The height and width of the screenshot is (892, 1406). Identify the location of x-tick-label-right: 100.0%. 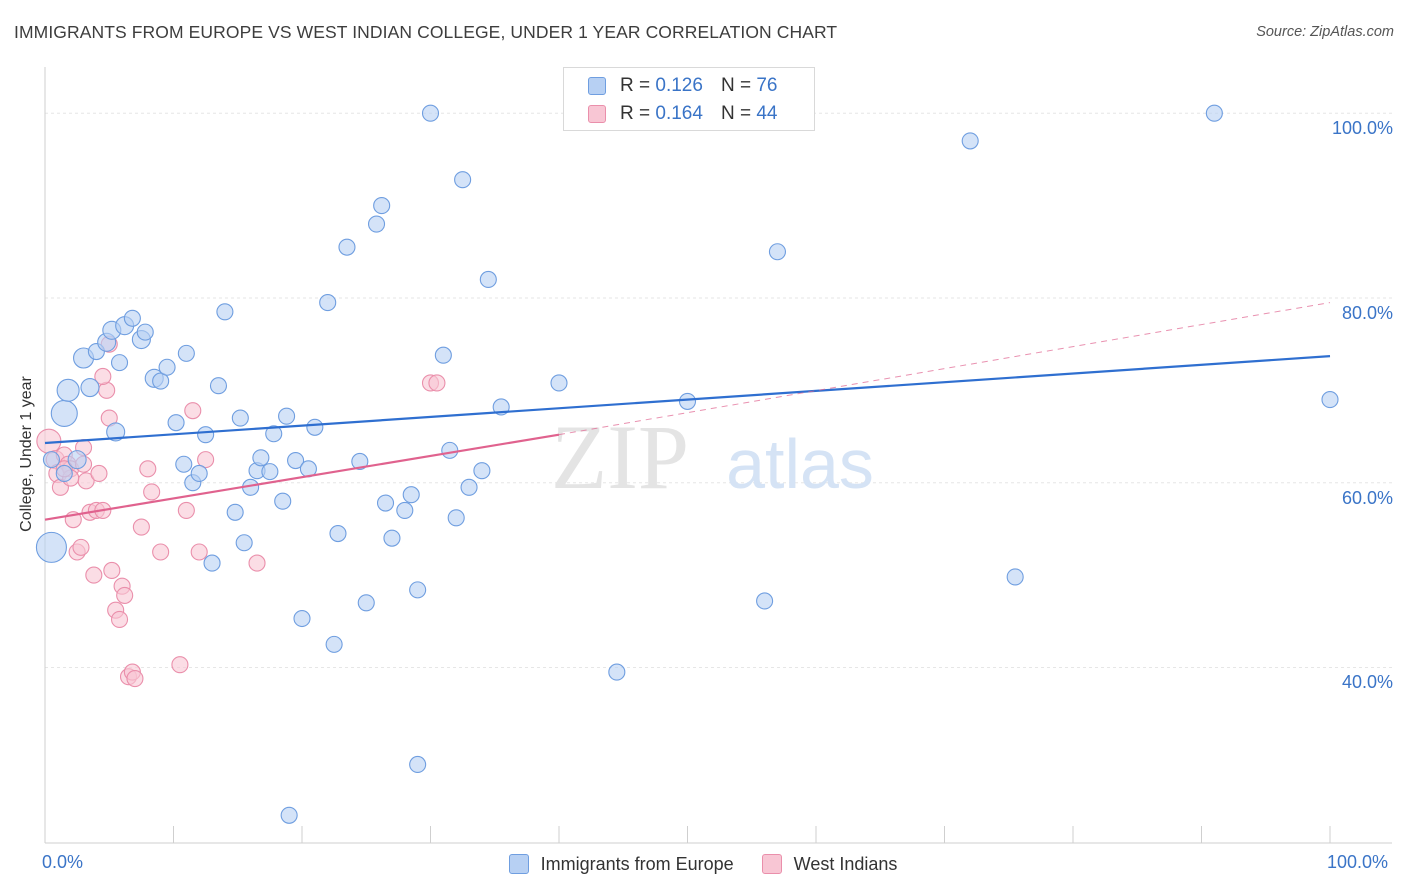
(1358, 862).